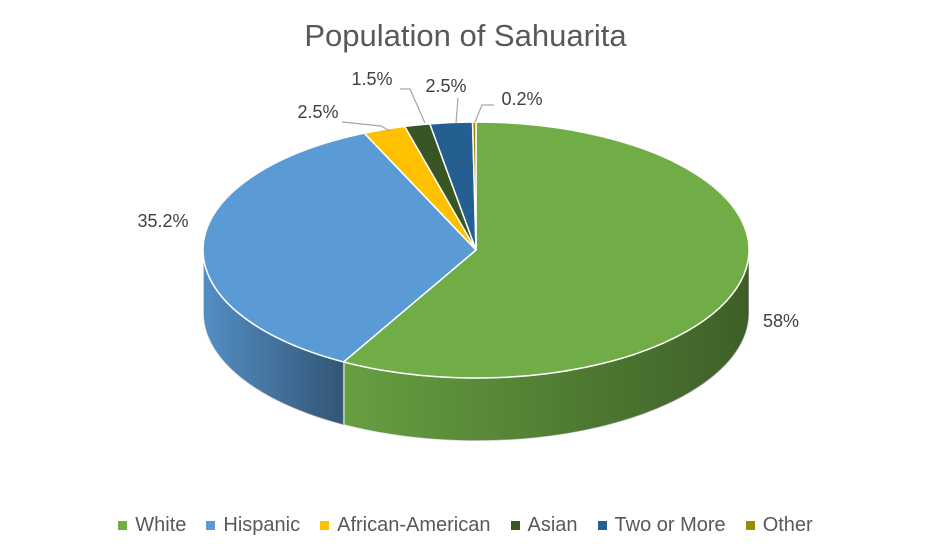 The width and height of the screenshot is (931, 554). I want to click on legend-label: White, so click(161, 524).